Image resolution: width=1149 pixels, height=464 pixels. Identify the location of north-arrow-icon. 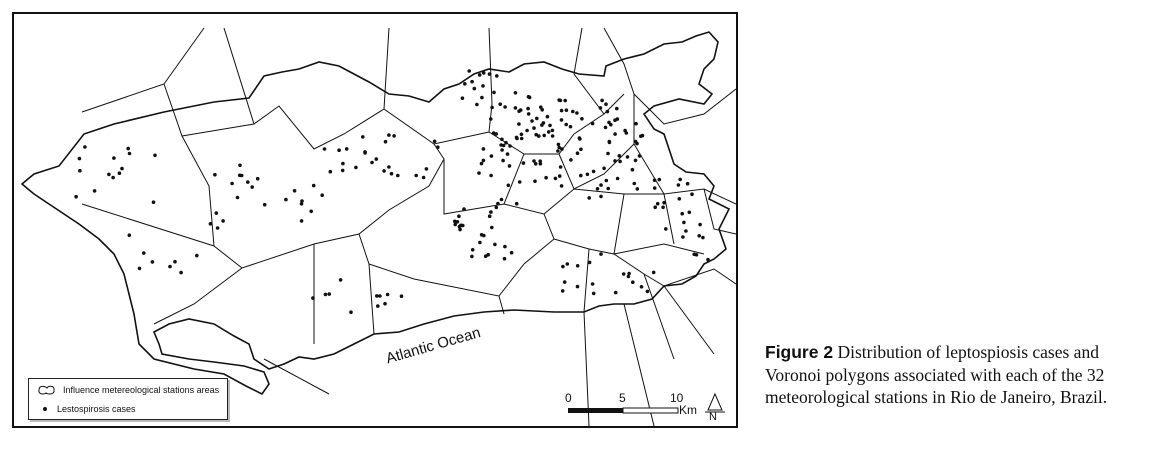
(715, 402).